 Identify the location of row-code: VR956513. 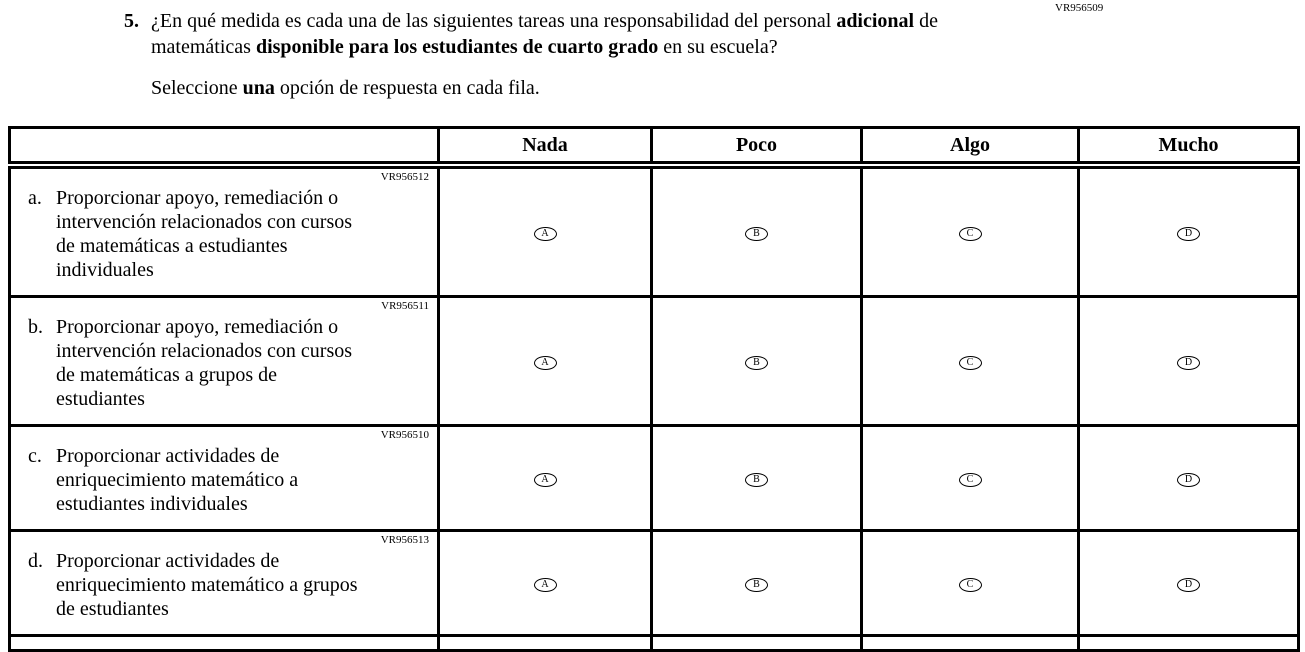
(404, 540).